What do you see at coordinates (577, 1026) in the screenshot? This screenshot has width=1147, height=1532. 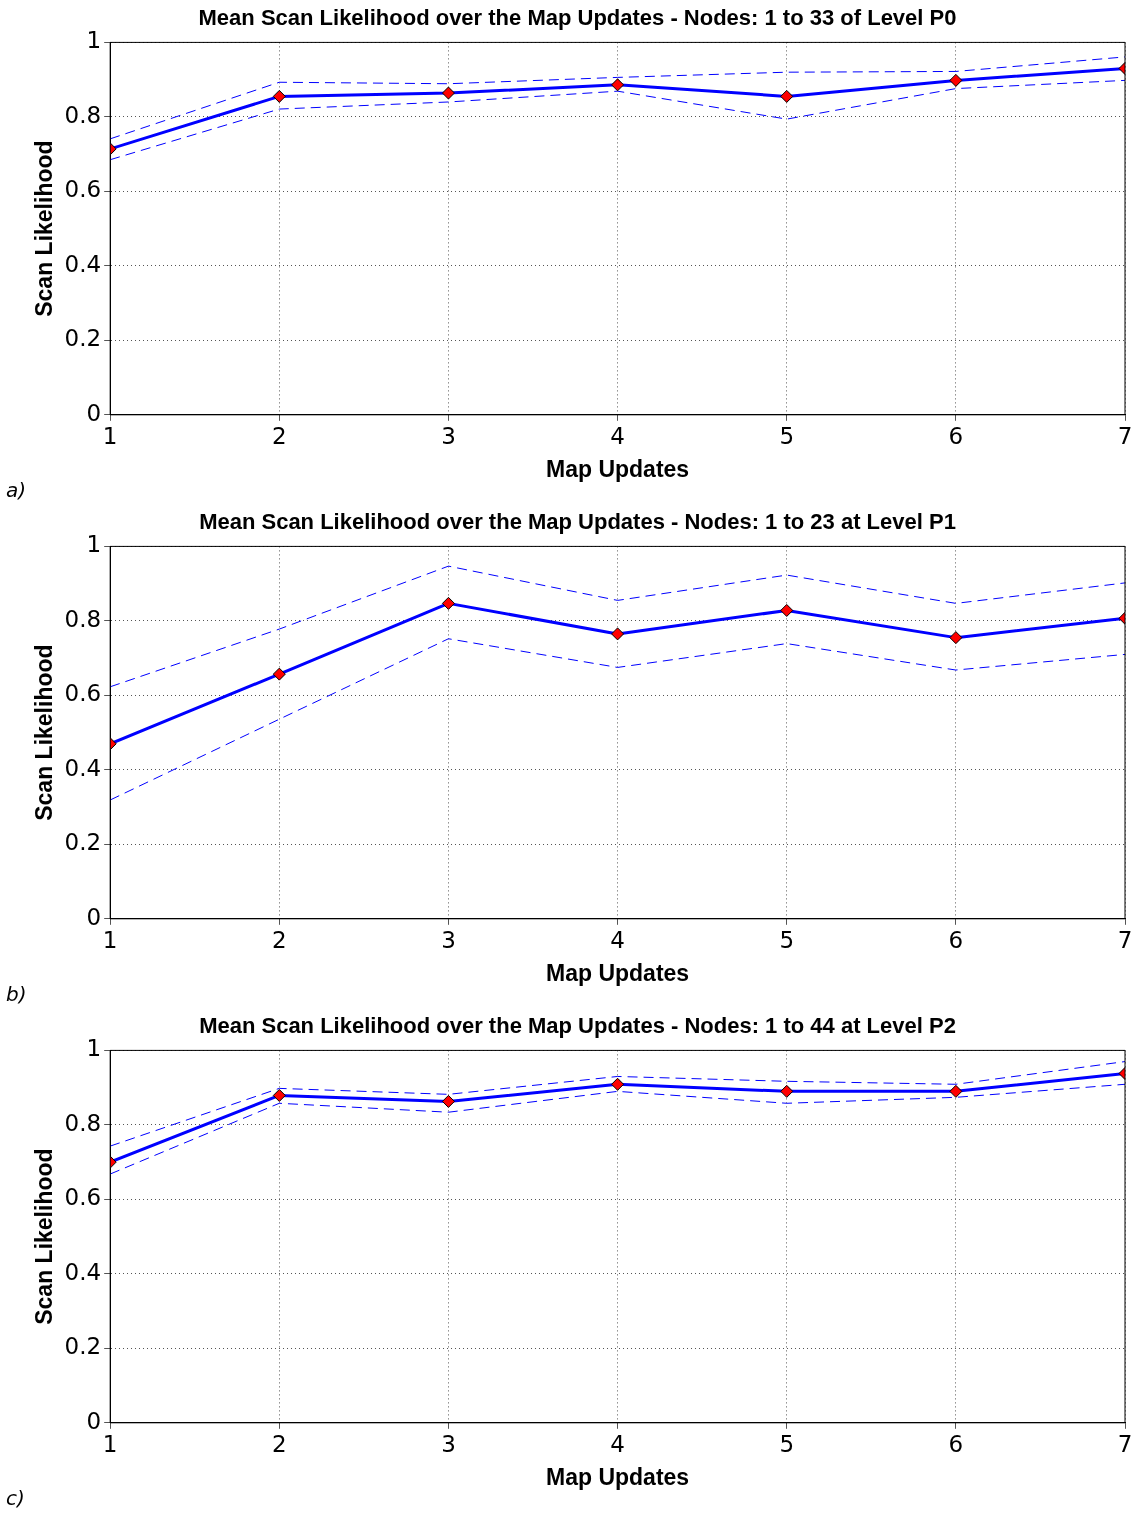 I see `chart-title: Mean Scan Likelihood over the Map Updates - Nodes: 1 to 44 at Level P2` at bounding box center [577, 1026].